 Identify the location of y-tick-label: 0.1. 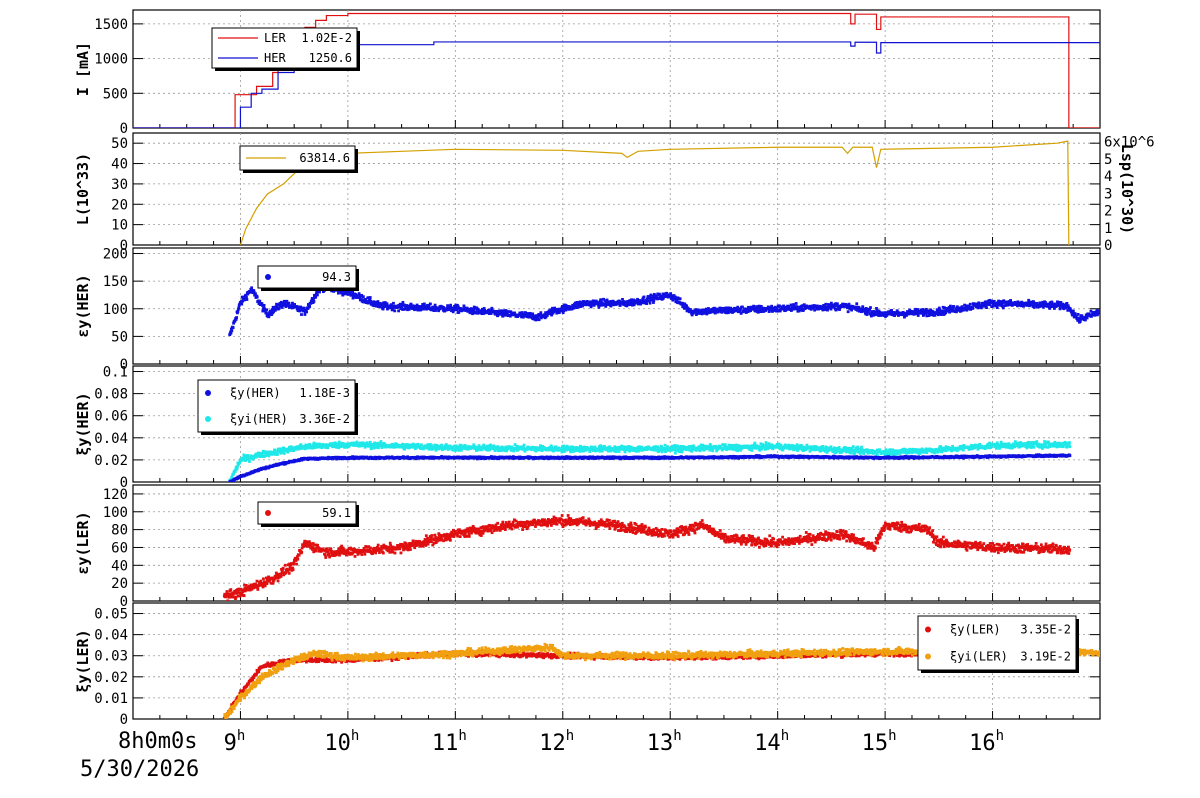
(115, 373).